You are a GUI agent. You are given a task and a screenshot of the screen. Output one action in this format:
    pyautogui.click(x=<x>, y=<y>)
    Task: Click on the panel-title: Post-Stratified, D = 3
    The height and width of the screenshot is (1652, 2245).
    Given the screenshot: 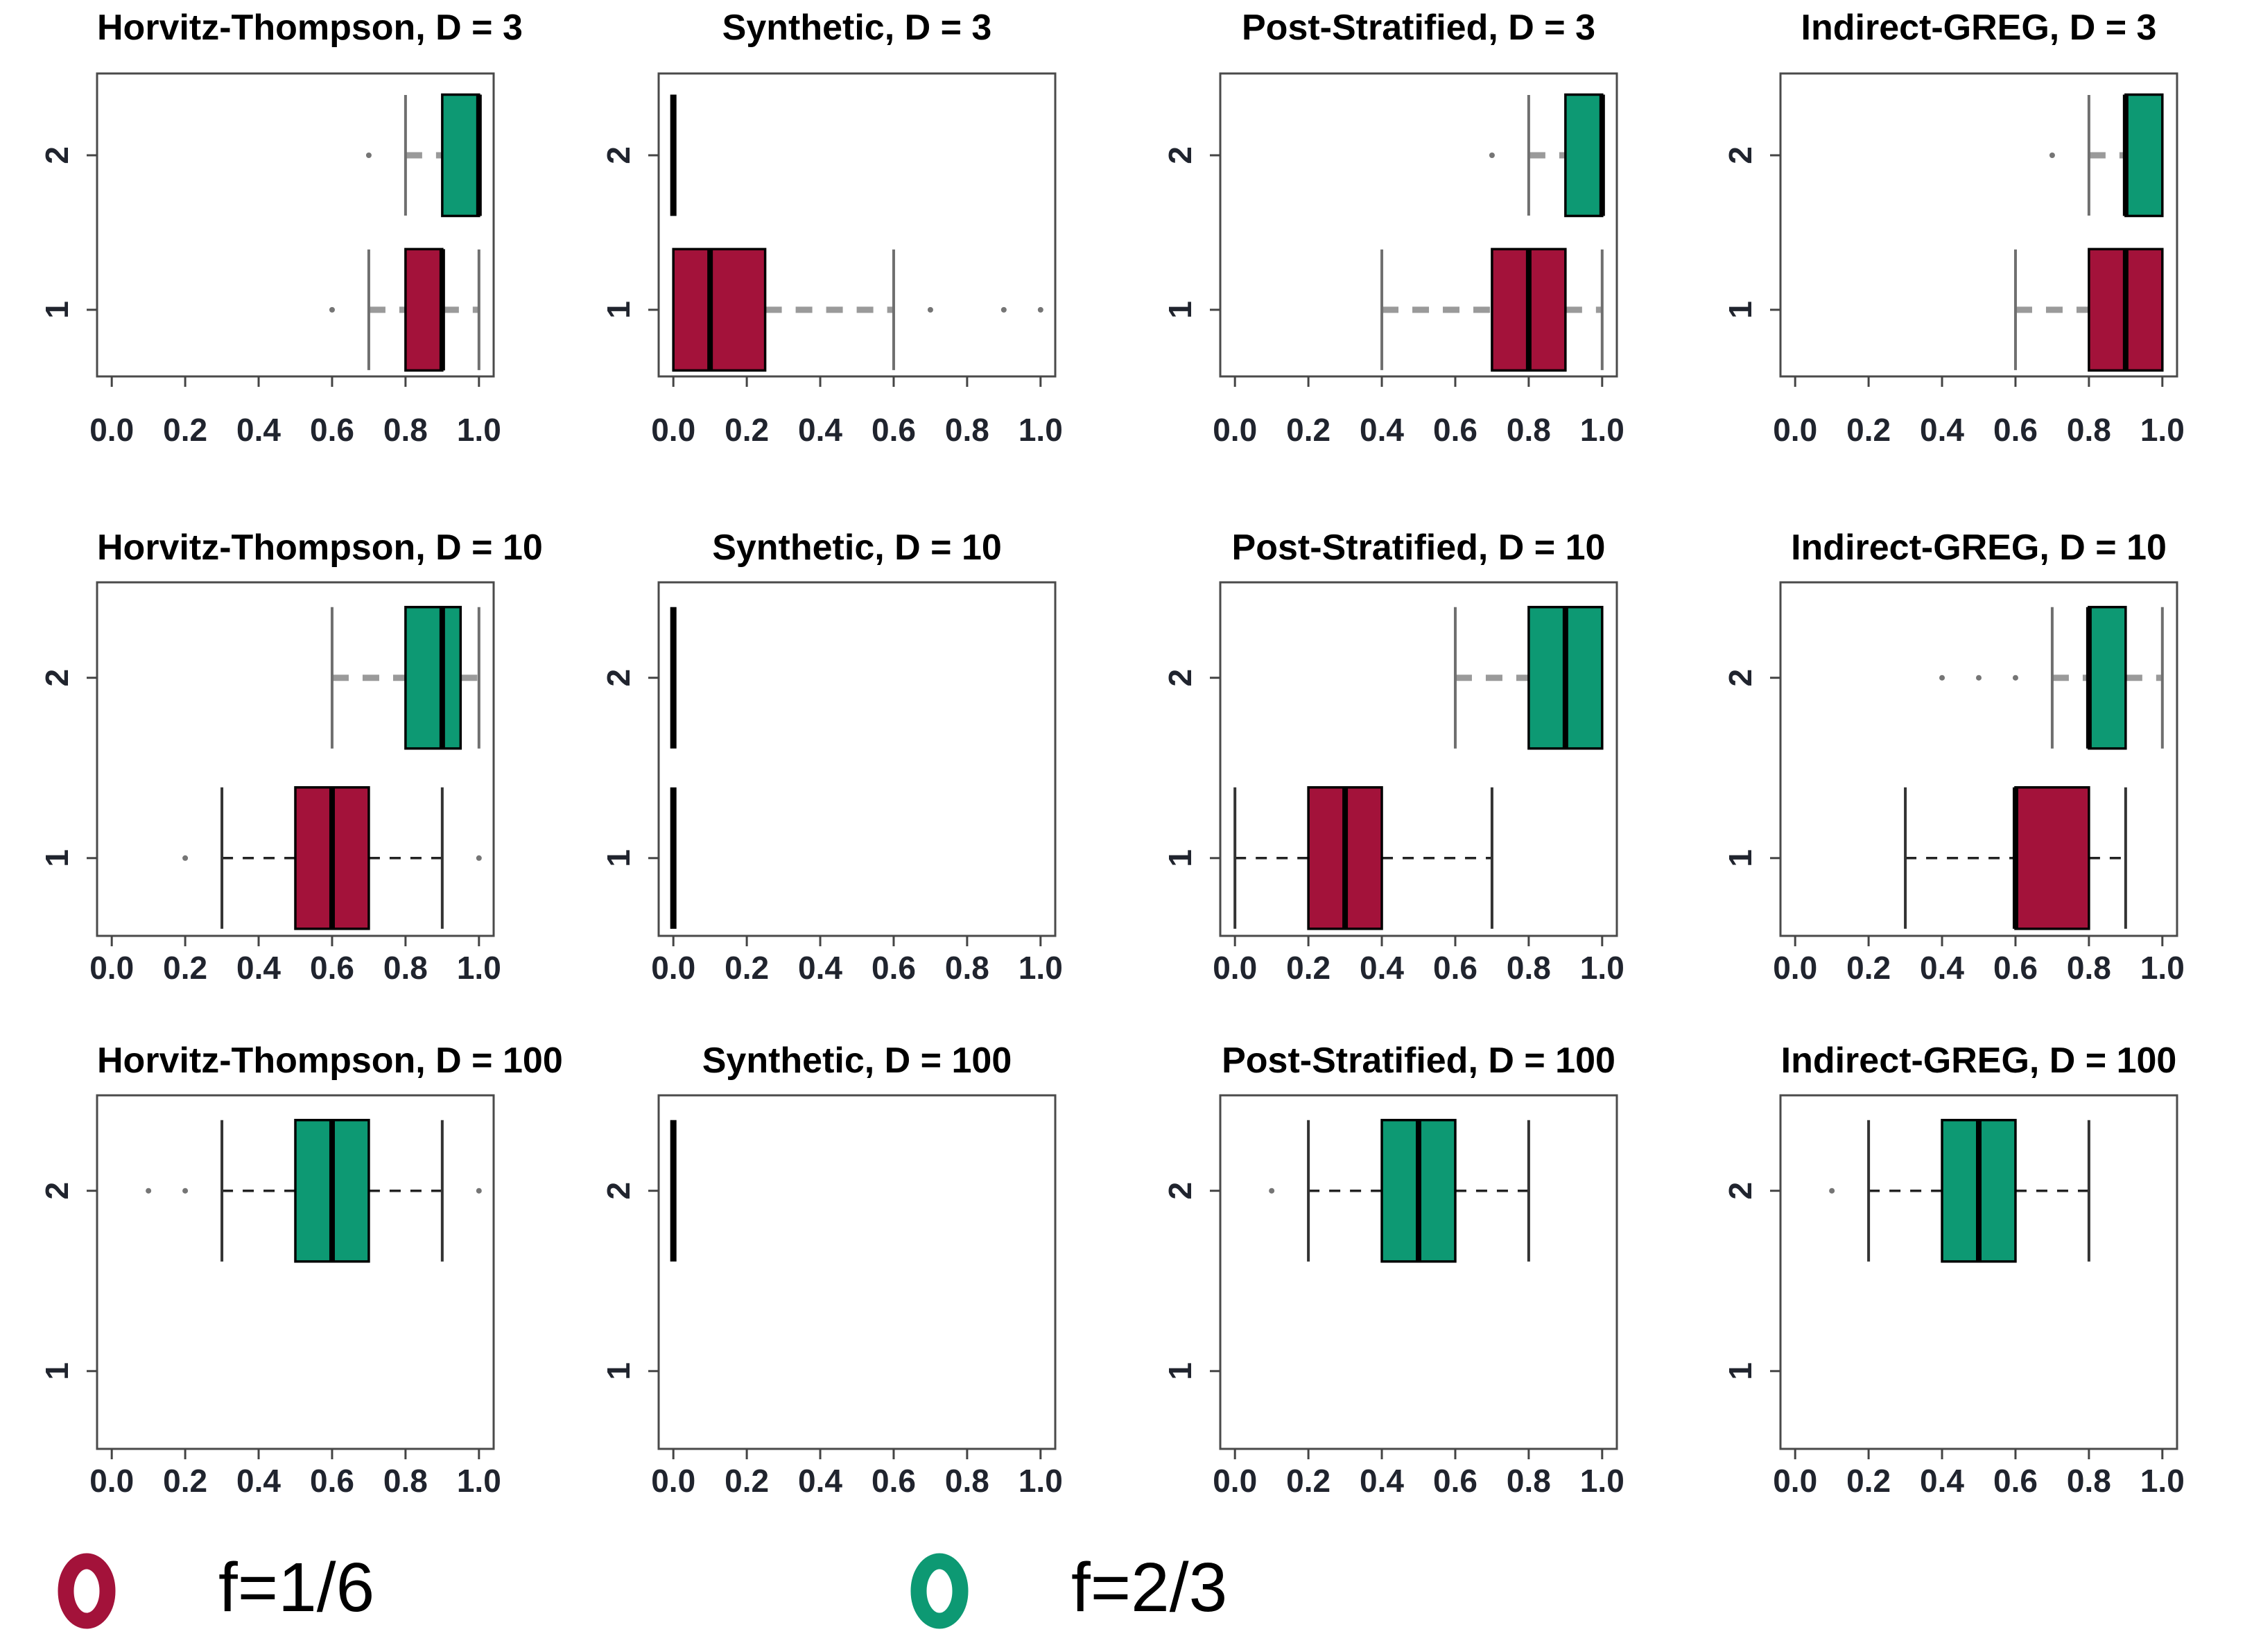 What is the action you would take?
    pyautogui.click(x=1419, y=28)
    